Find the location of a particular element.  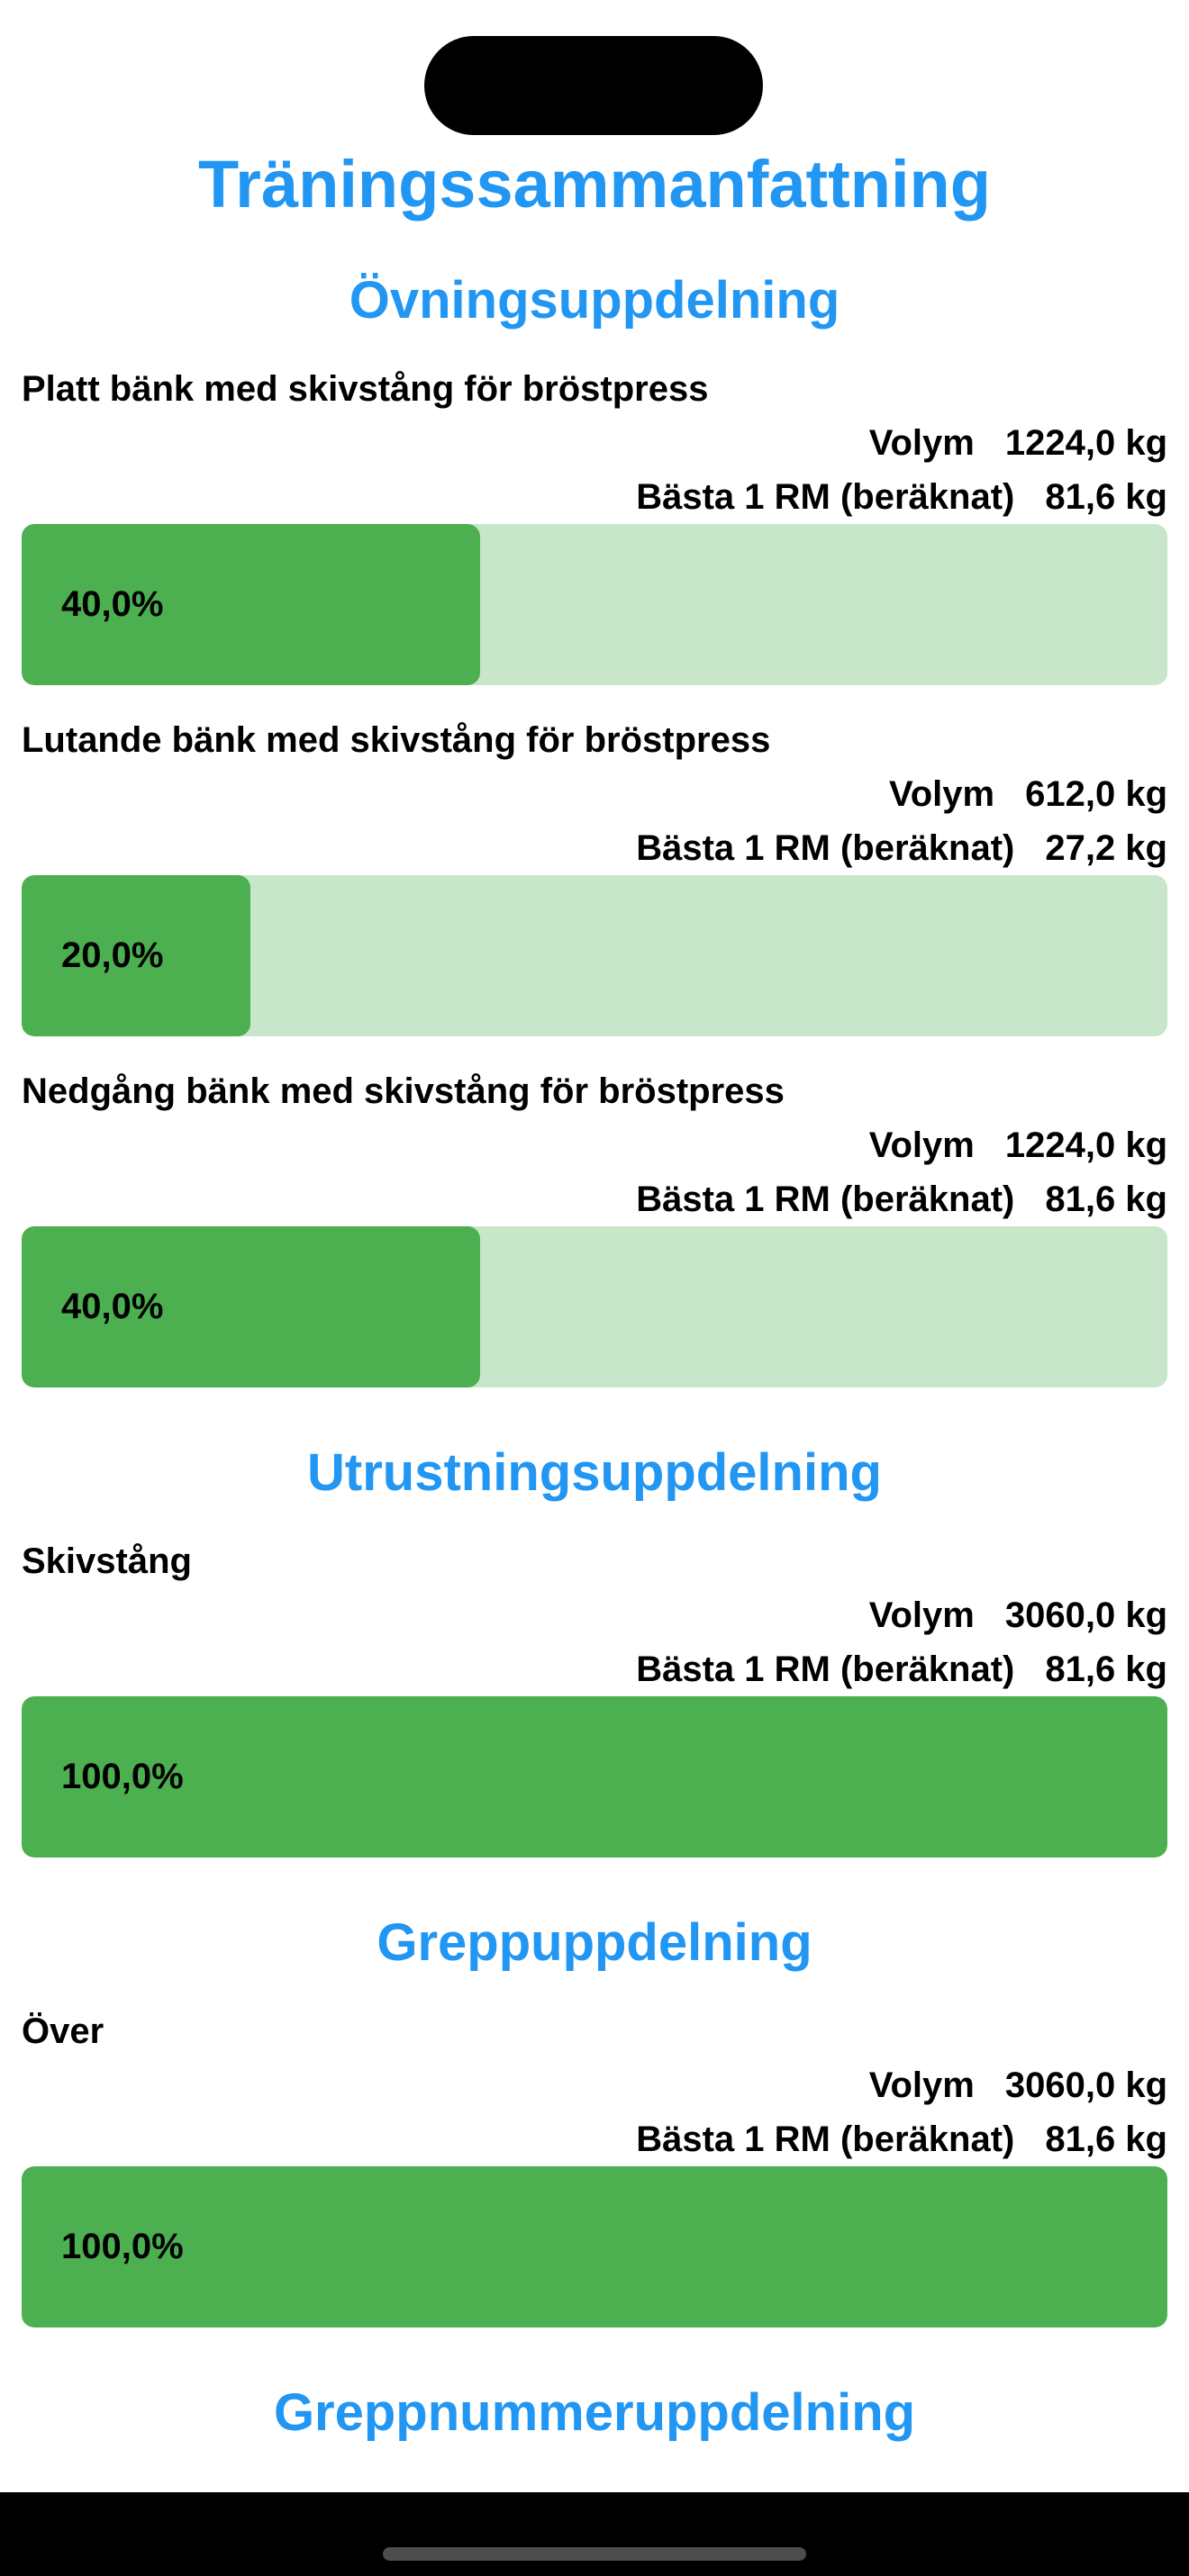

section-heading: Utrustningsuppdelning is located at coordinates (594, 1472).